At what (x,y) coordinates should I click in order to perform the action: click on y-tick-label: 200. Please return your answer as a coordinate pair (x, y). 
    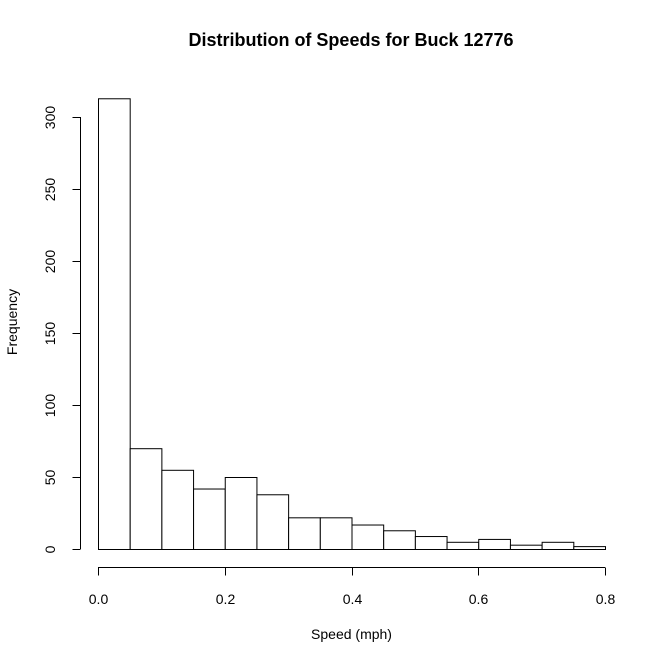
    Looking at the image, I should click on (50, 262).